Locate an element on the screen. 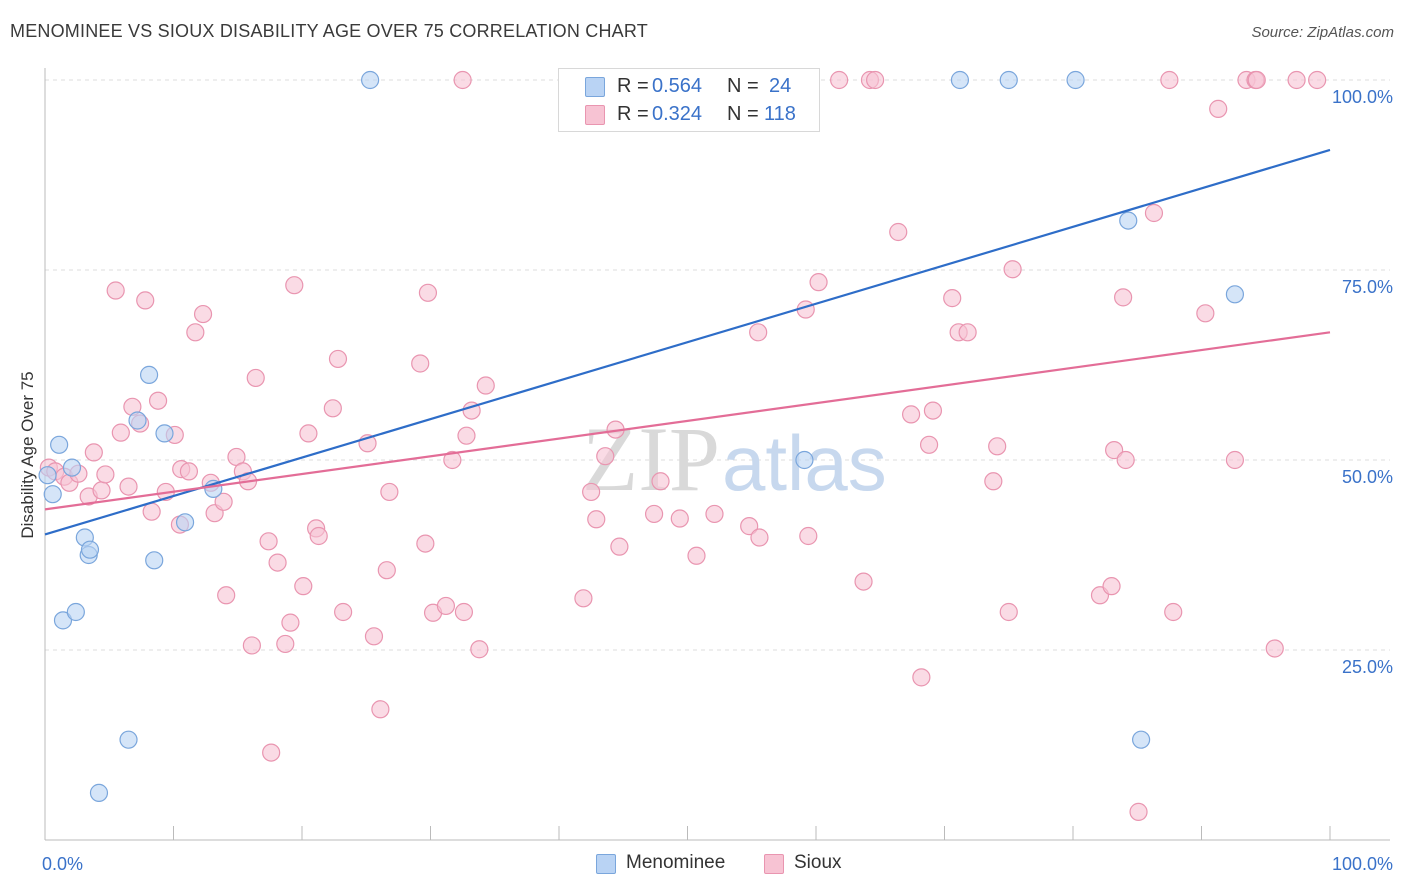  menominee-legend-label: Menominee is located at coordinates (676, 862).